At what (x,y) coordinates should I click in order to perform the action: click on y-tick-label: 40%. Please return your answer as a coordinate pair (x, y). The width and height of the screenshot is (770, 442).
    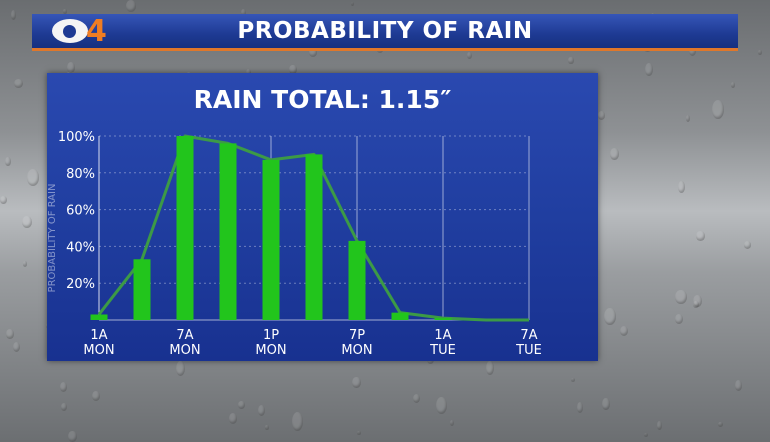
    Looking at the image, I should click on (80, 247).